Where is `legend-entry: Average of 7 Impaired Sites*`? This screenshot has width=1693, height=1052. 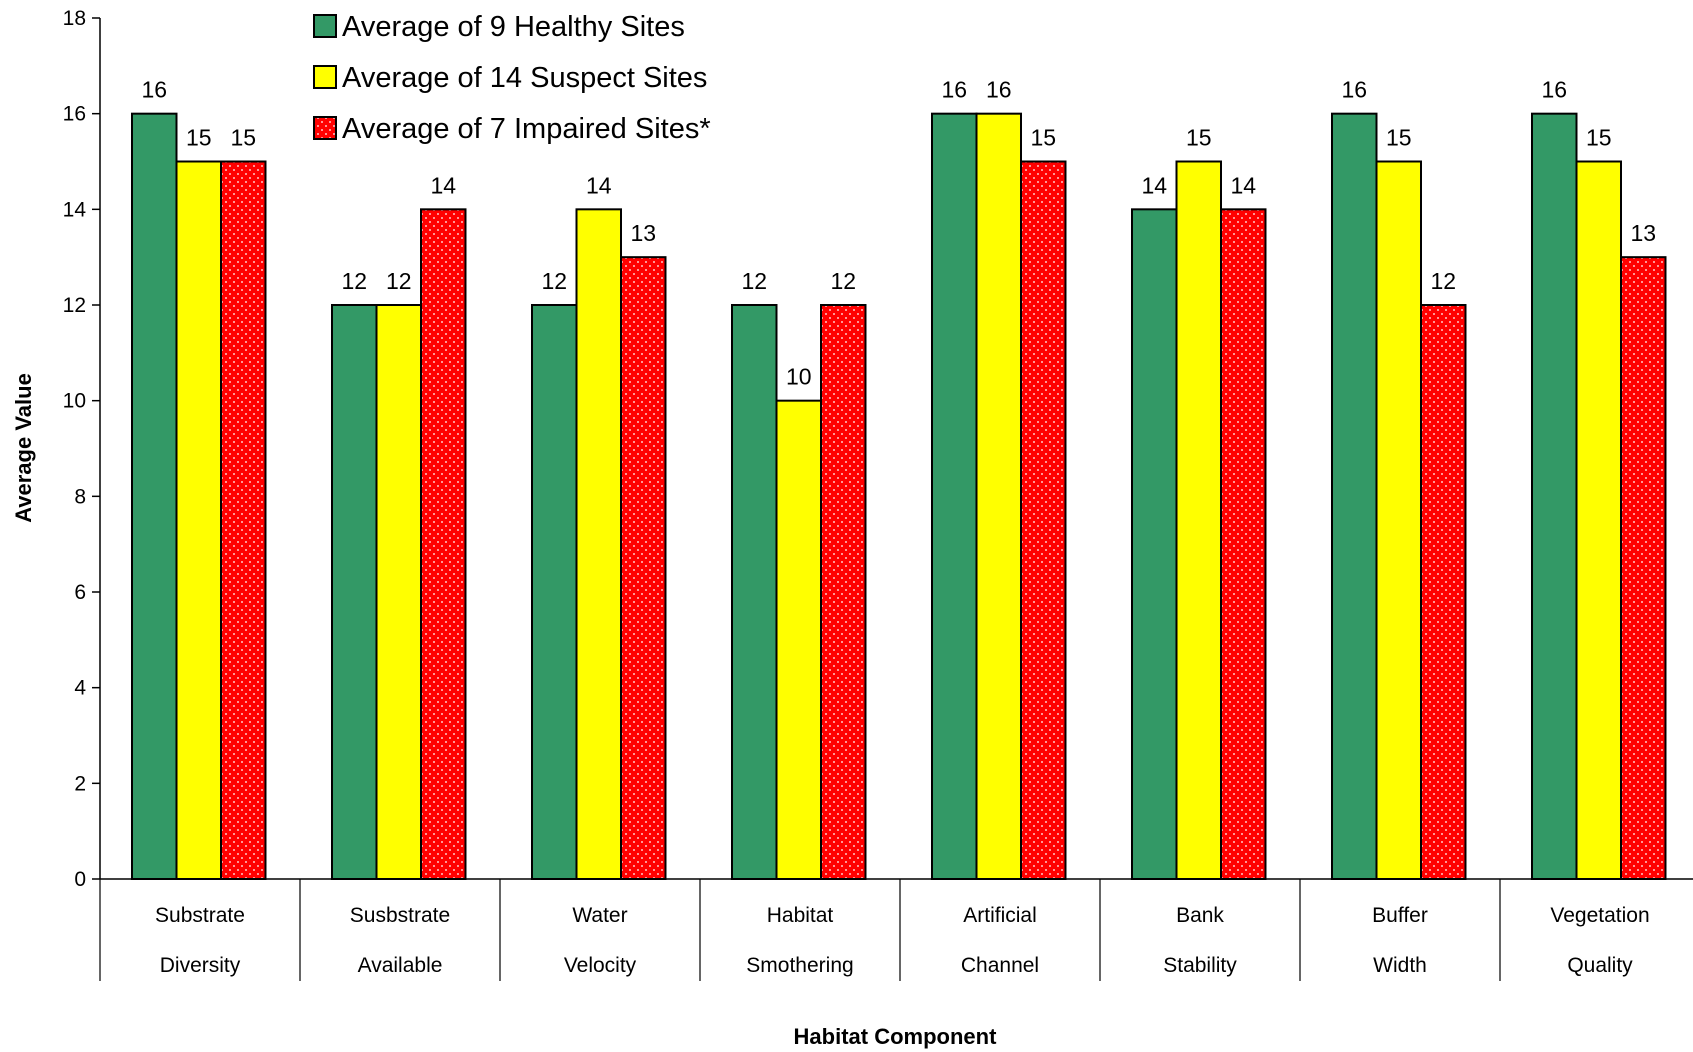
legend-entry: Average of 7 Impaired Sites* is located at coordinates (526, 129).